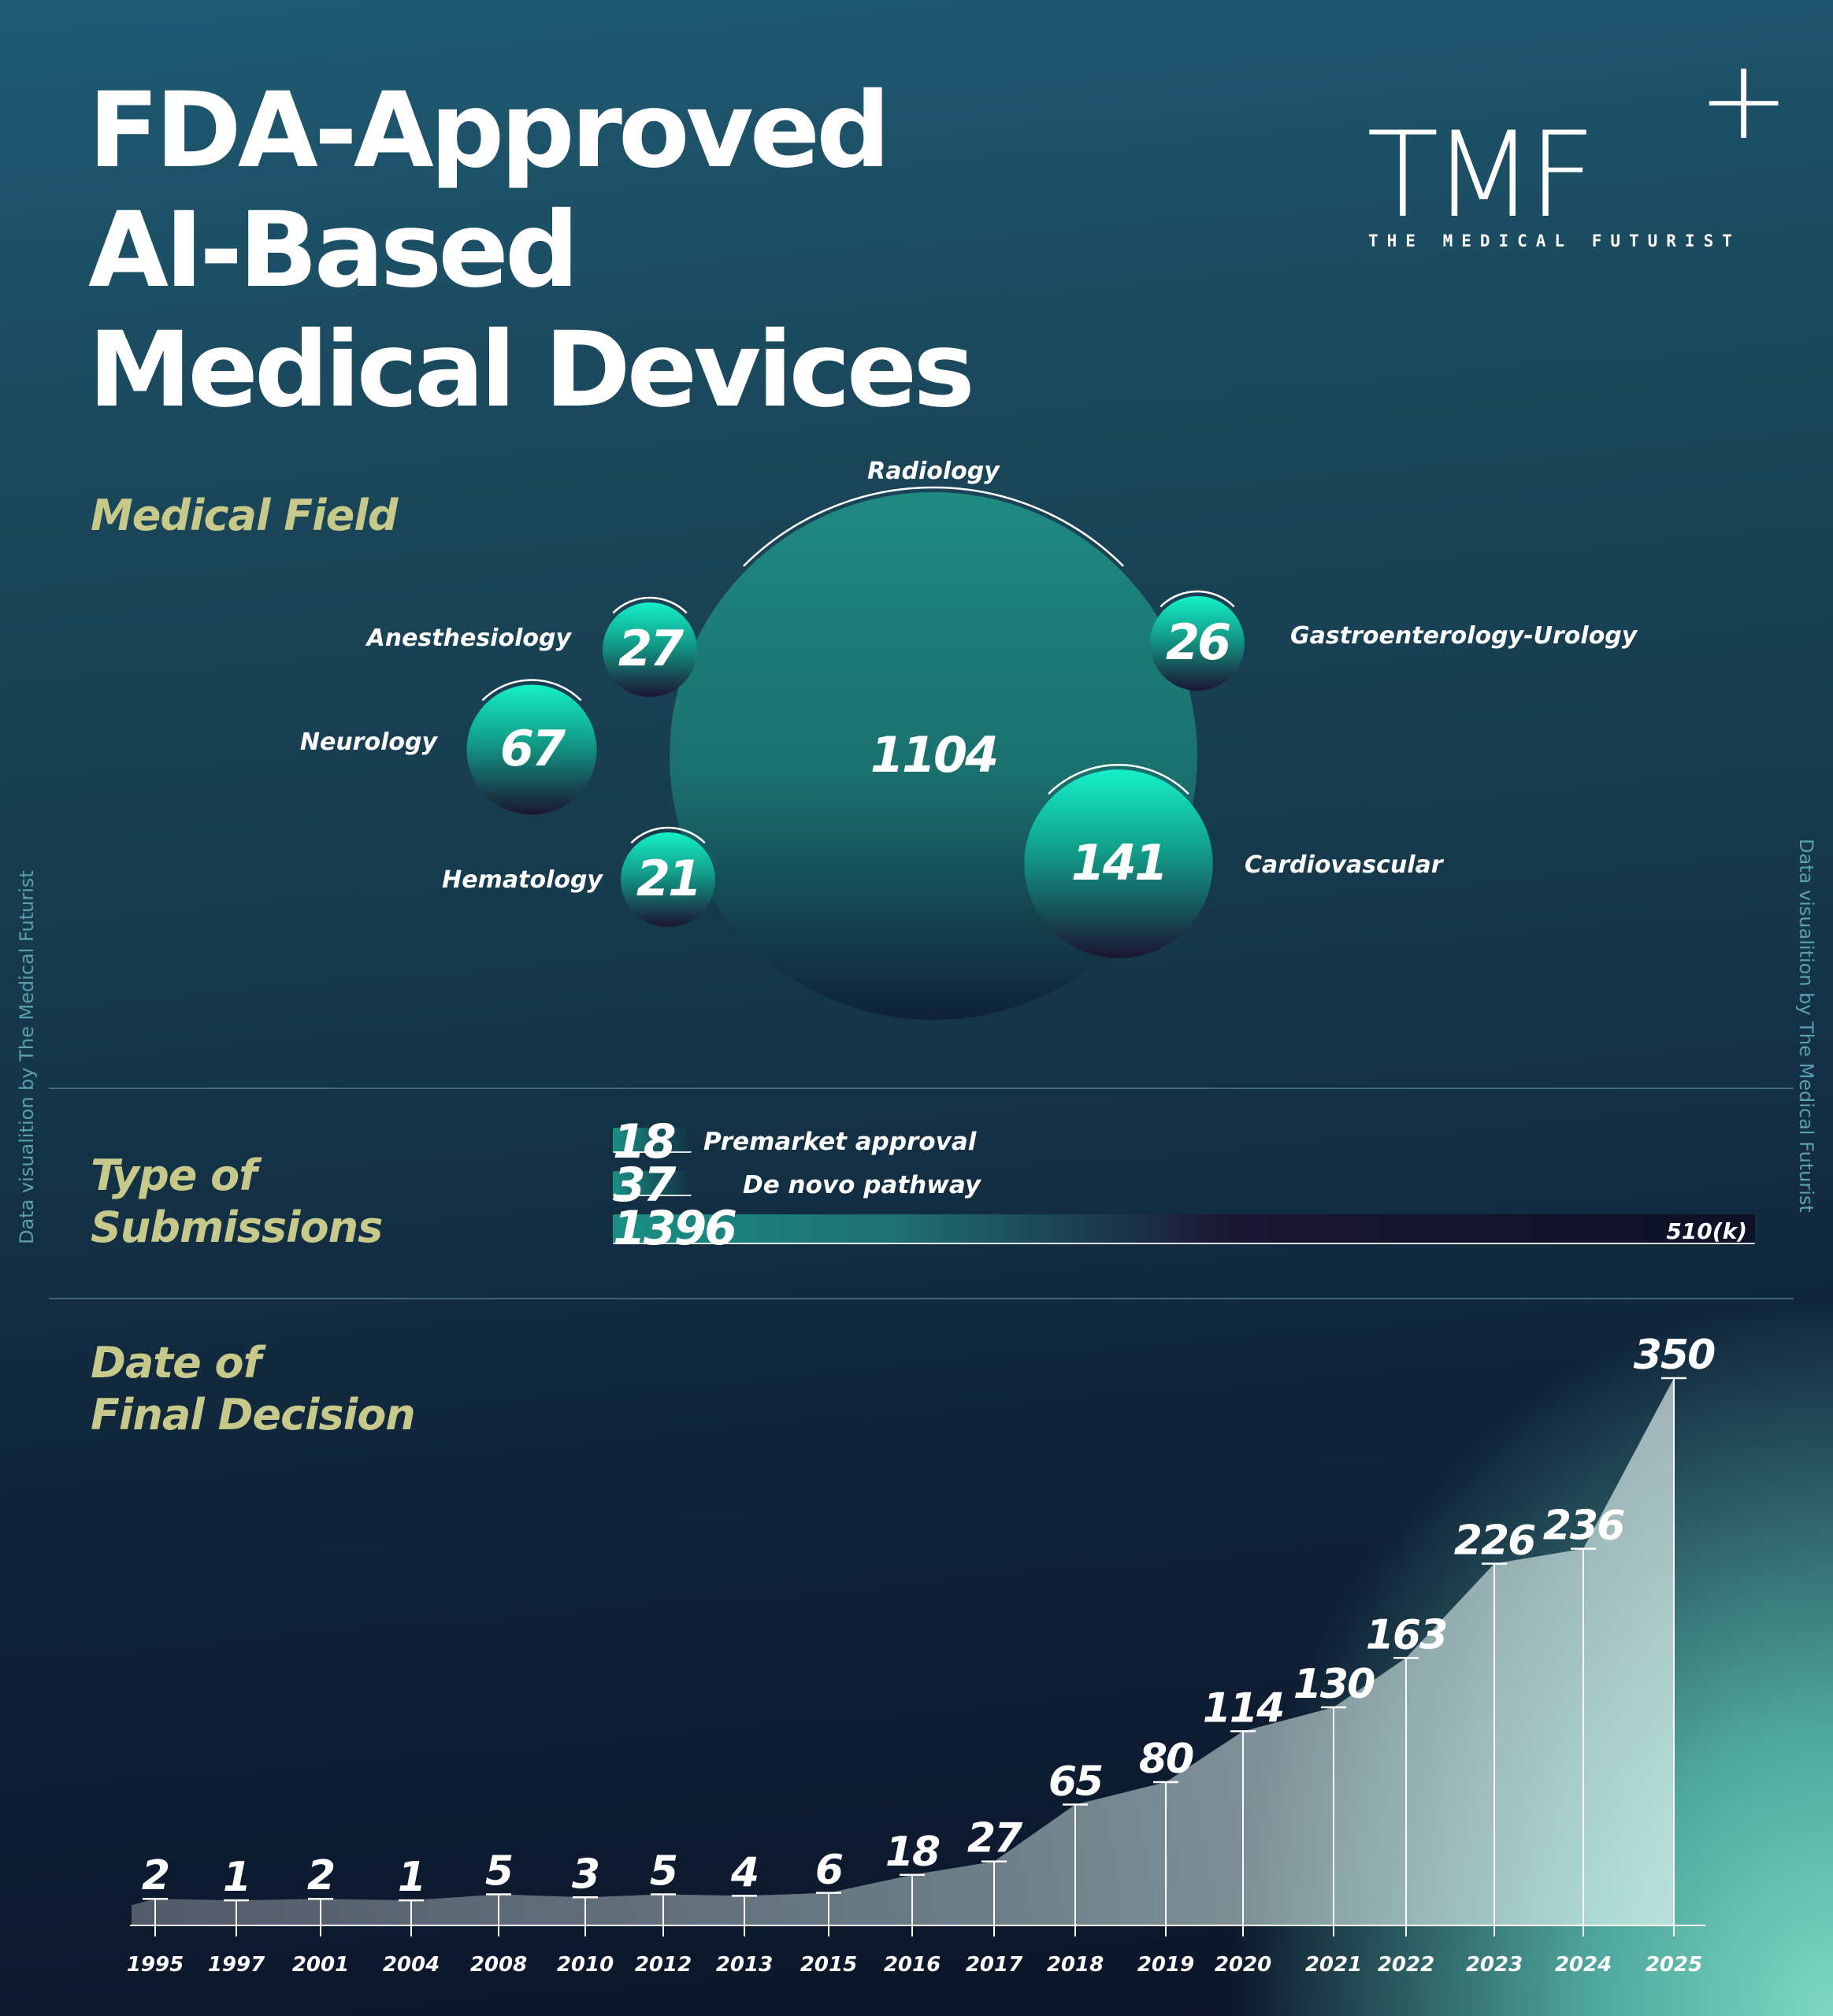 The image size is (1833, 2016). What do you see at coordinates (237, 1202) in the screenshot?
I see `section-label-submissions: Type of Submissions` at bounding box center [237, 1202].